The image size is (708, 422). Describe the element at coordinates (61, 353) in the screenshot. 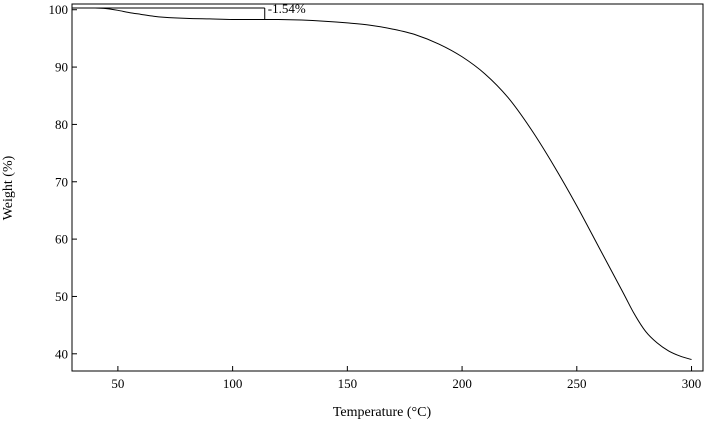

I see `y-tick-label: 40` at that location.